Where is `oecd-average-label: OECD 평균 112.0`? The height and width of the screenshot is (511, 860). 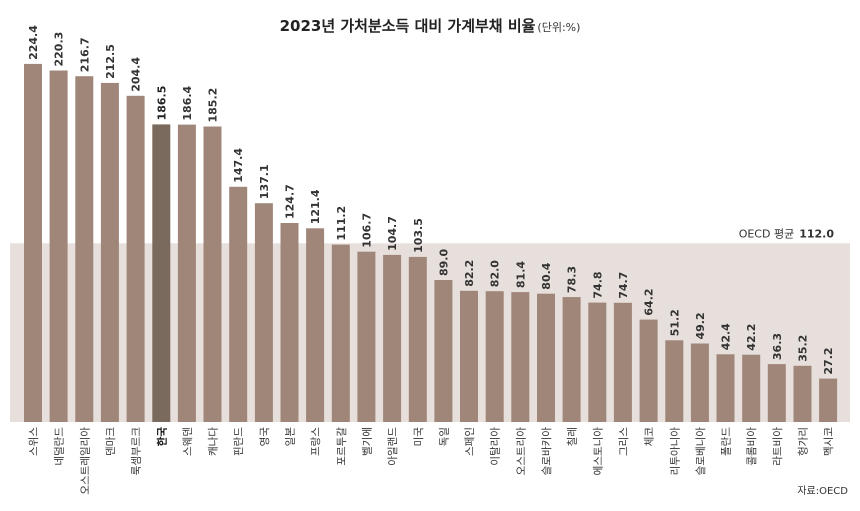 oecd-average-label: OECD 평균 112.0 is located at coordinates (787, 233).